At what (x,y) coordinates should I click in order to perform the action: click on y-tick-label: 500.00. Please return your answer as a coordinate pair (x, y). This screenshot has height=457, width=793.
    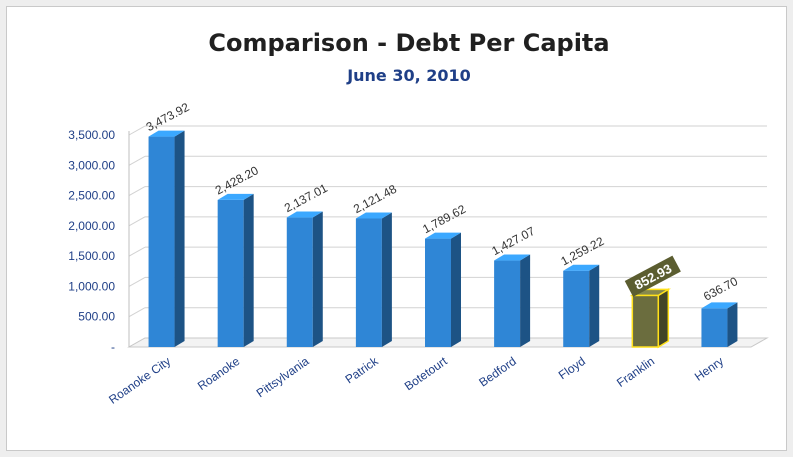
    Looking at the image, I should click on (96, 317).